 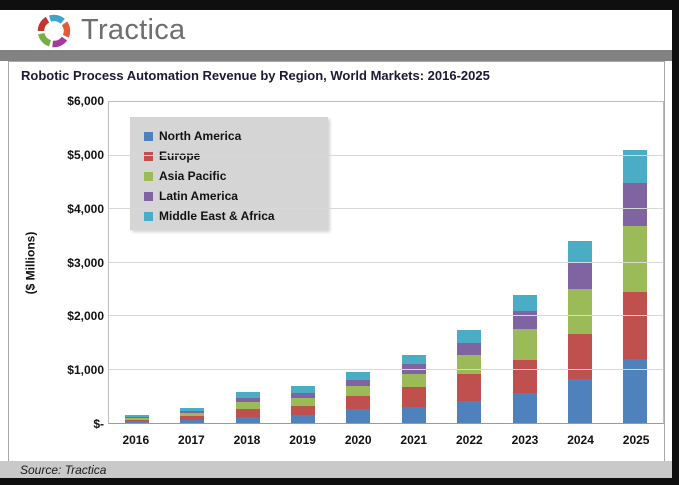 What do you see at coordinates (148, 216) in the screenshot?
I see `legend-swatch-middle-east-africa` at bounding box center [148, 216].